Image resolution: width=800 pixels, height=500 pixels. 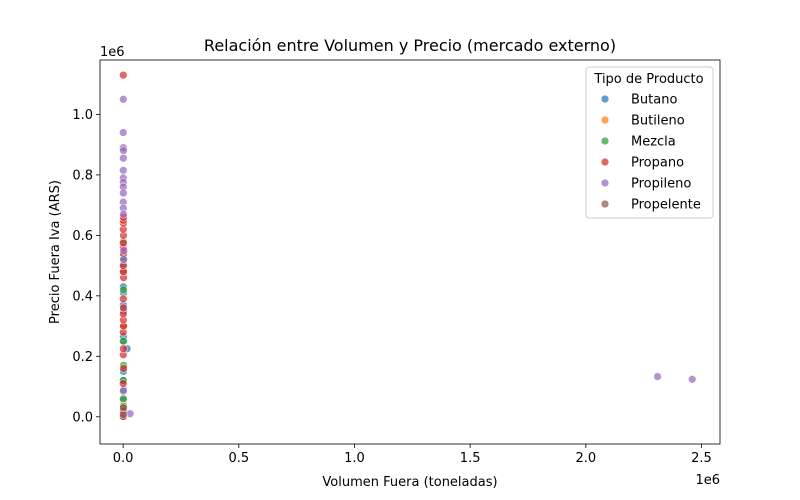 I want to click on x-axis-multiplier: 1e6, so click(x=707, y=480).